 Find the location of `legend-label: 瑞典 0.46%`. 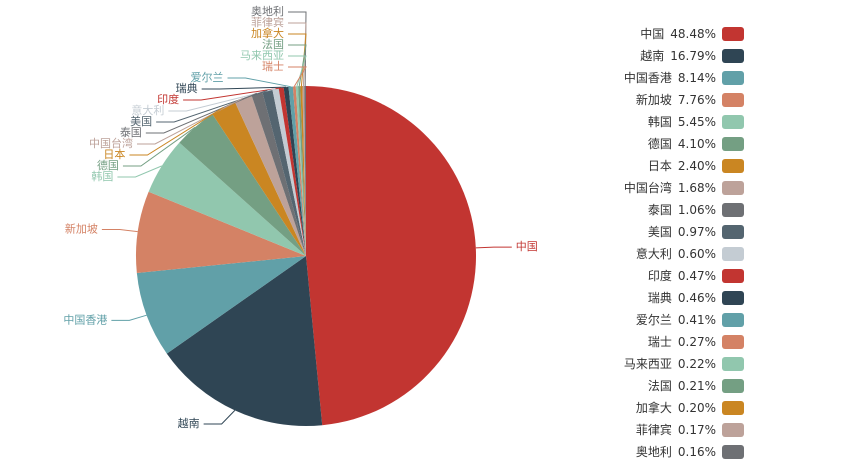

legend-label: 瑞典 0.46% is located at coordinates (682, 298).